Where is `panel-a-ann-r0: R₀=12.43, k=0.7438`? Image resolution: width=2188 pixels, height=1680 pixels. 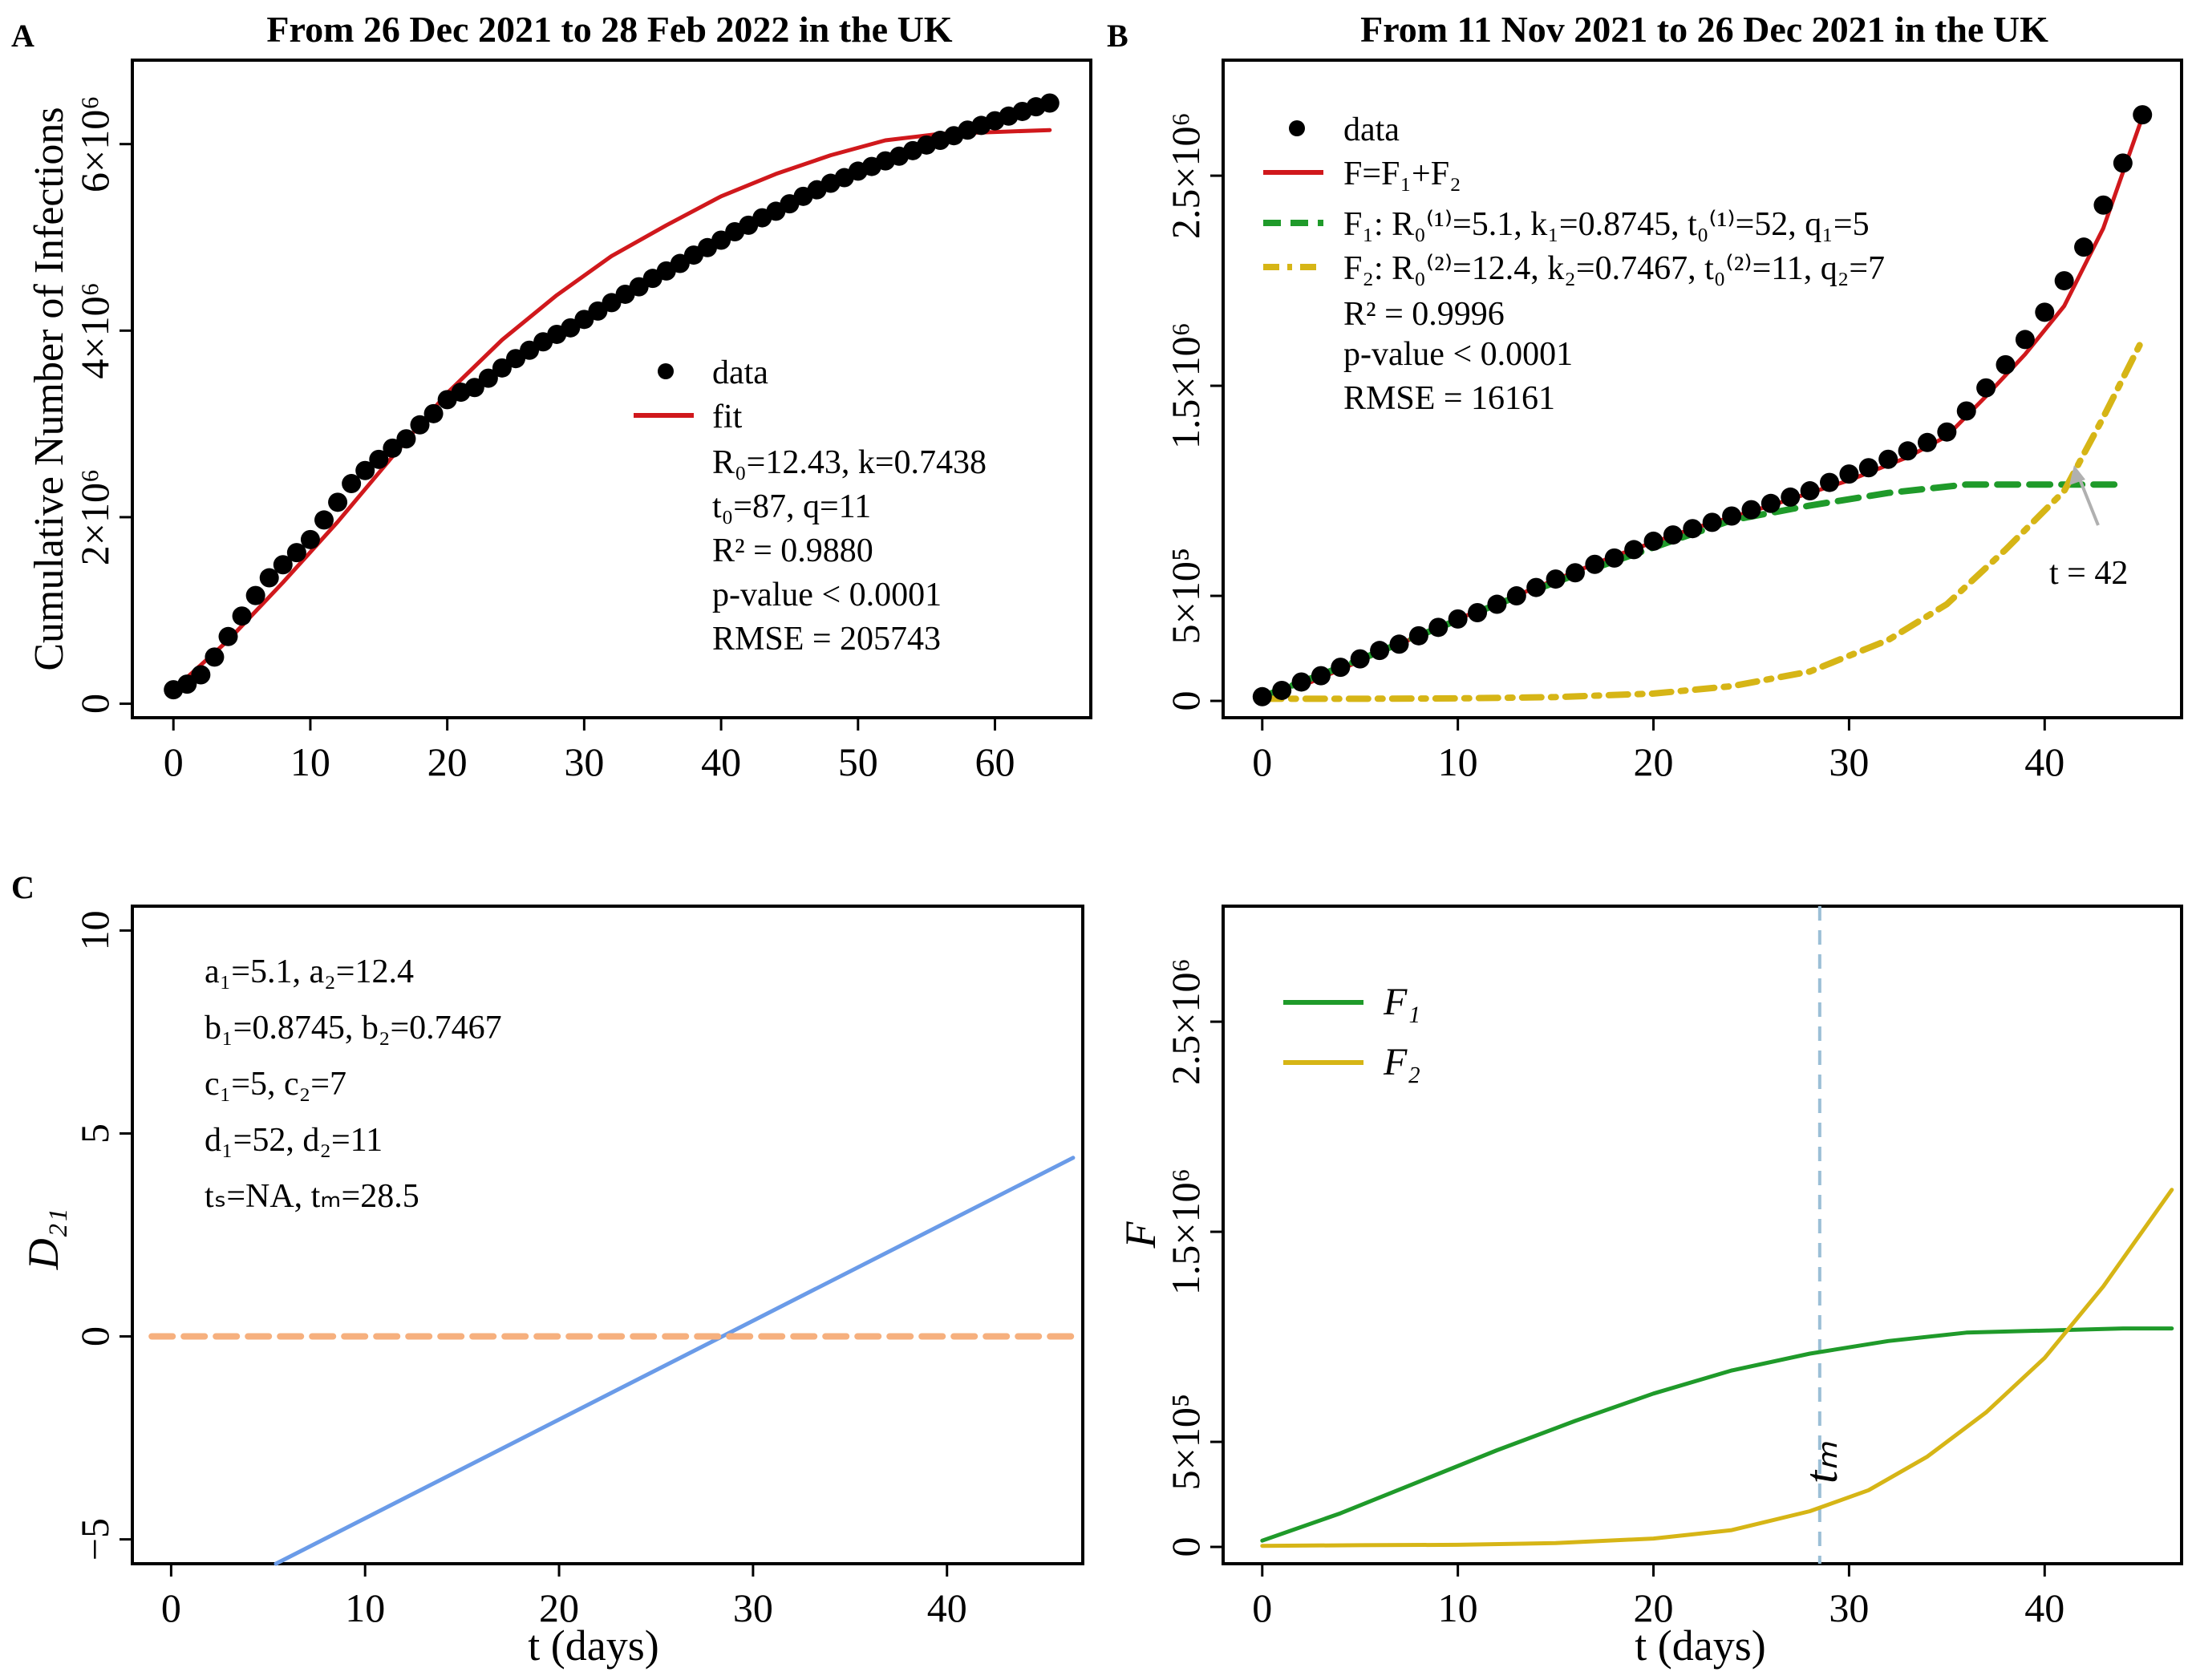 panel-a-ann-r0: R₀=12.43, k=0.7438 is located at coordinates (849, 462).